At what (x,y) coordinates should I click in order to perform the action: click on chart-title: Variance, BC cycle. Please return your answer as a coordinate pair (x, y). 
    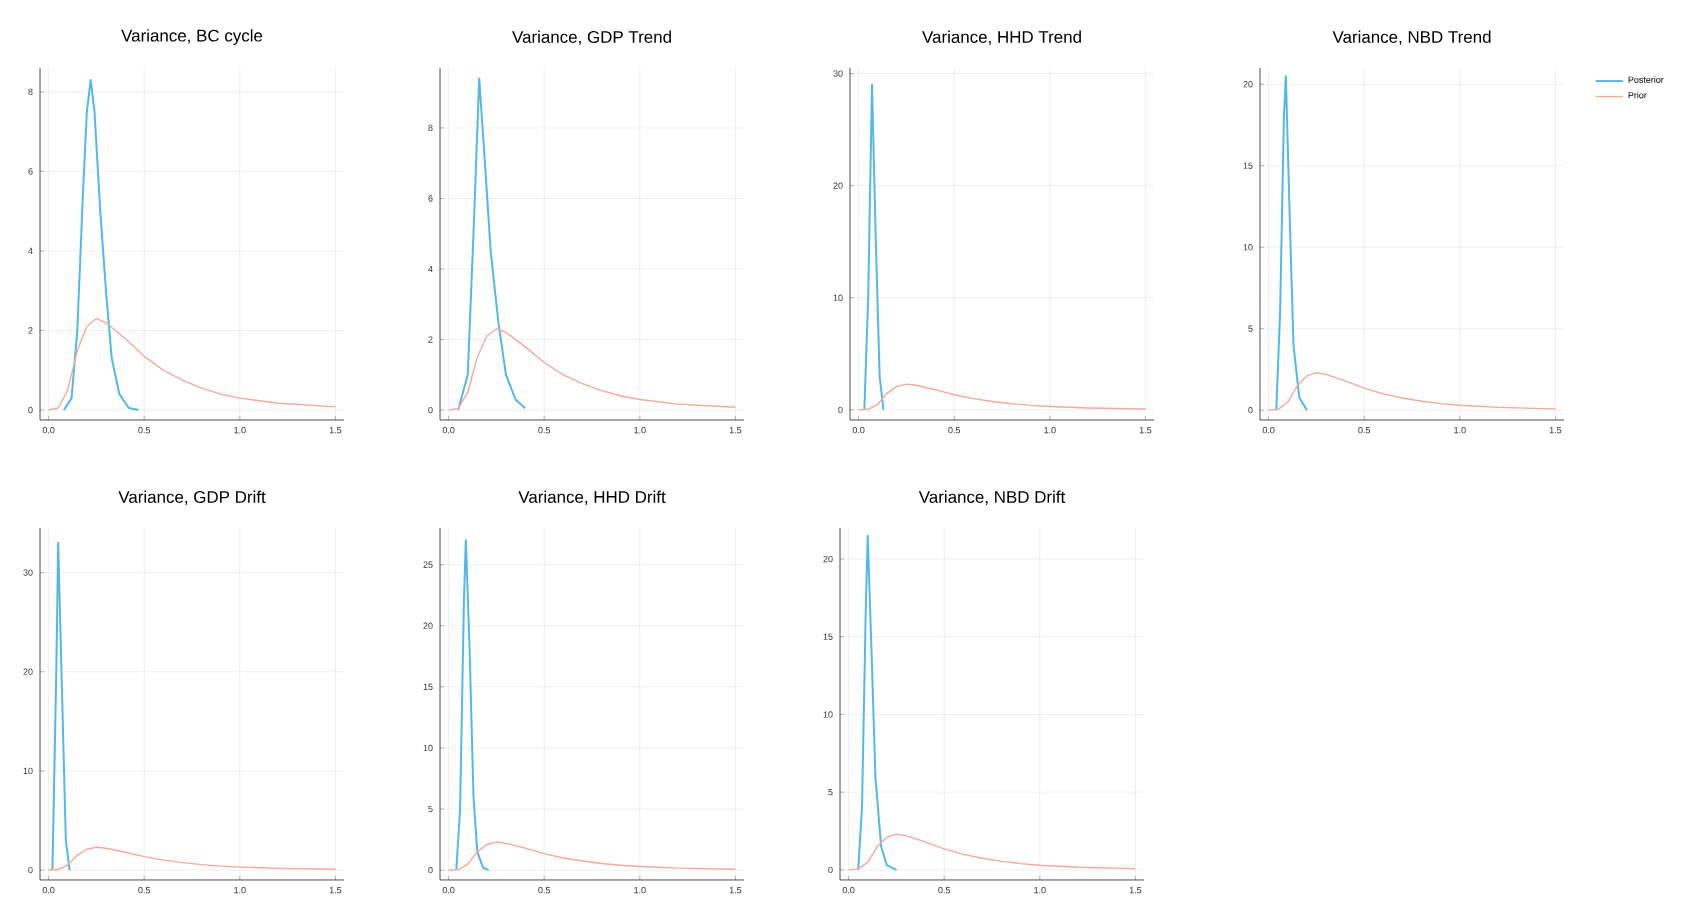
    Looking at the image, I should click on (192, 37).